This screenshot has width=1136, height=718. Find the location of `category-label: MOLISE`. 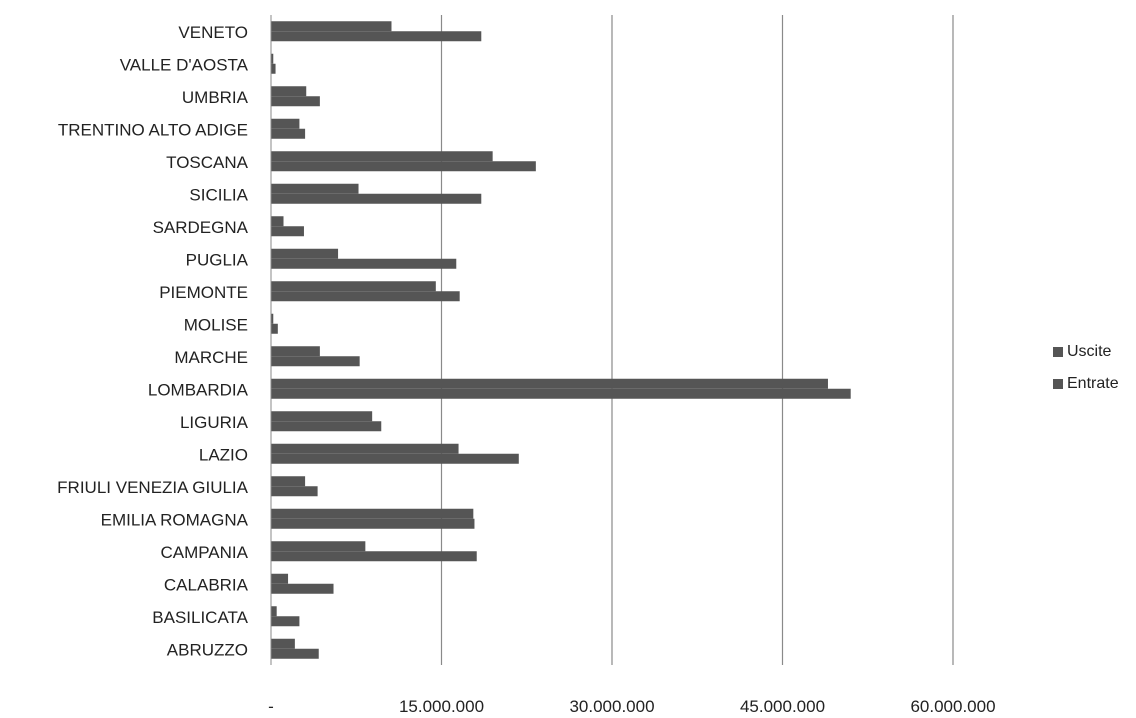

category-label: MOLISE is located at coordinates (216, 324).